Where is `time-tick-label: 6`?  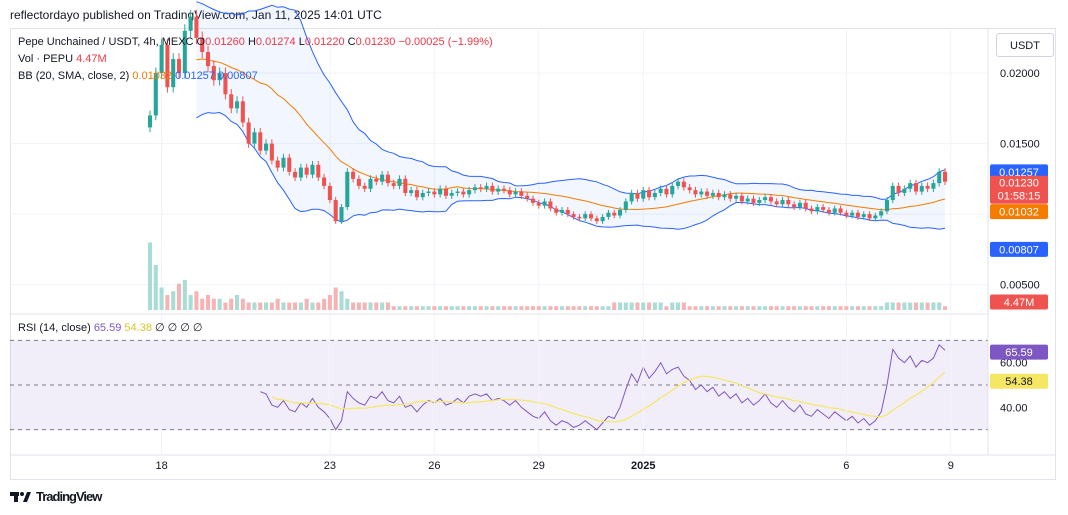
time-tick-label: 6 is located at coordinates (846, 466).